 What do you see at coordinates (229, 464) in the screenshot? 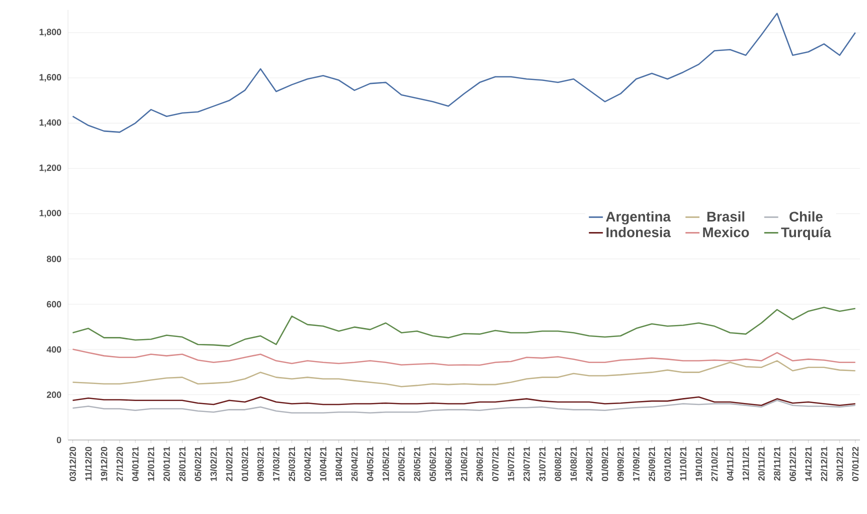
I see `x-tick-label: 21/02/21` at bounding box center [229, 464].